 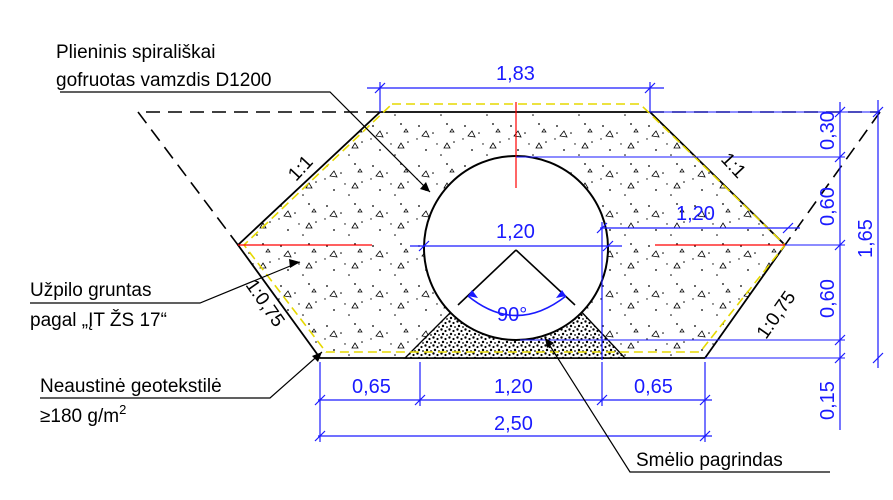 I want to click on backfill-label-line1: Užpilo gruntas, so click(x=90, y=290).